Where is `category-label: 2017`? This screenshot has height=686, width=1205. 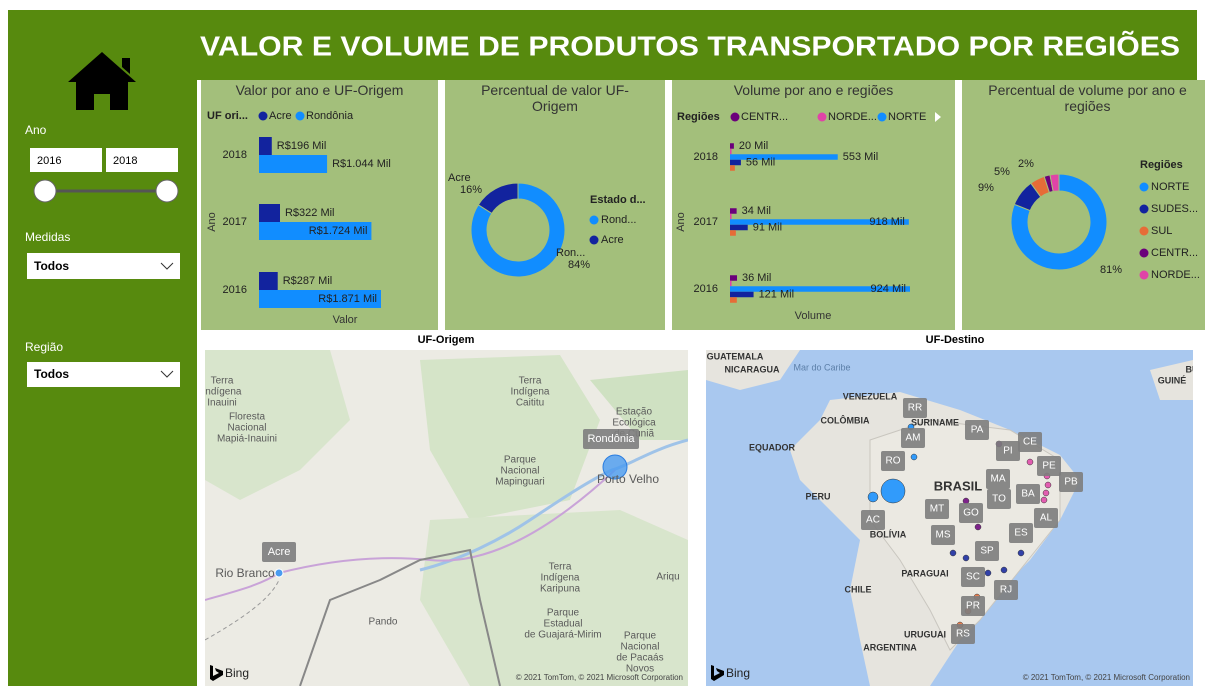 category-label: 2017 is located at coordinates (235, 222).